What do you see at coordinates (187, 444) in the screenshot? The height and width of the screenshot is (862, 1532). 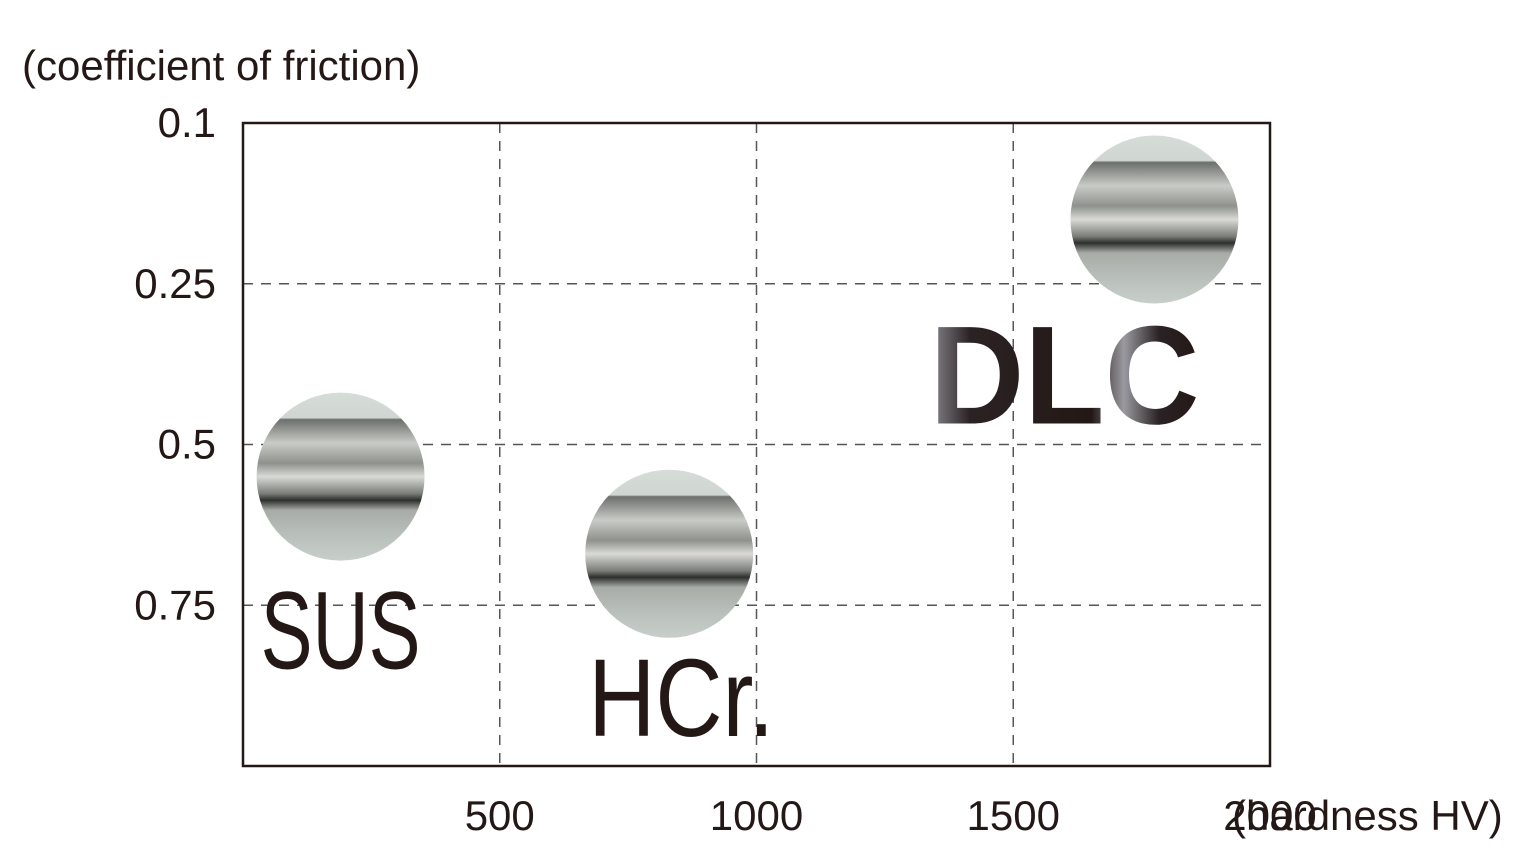 I see `y-tick-label: 0.5` at bounding box center [187, 444].